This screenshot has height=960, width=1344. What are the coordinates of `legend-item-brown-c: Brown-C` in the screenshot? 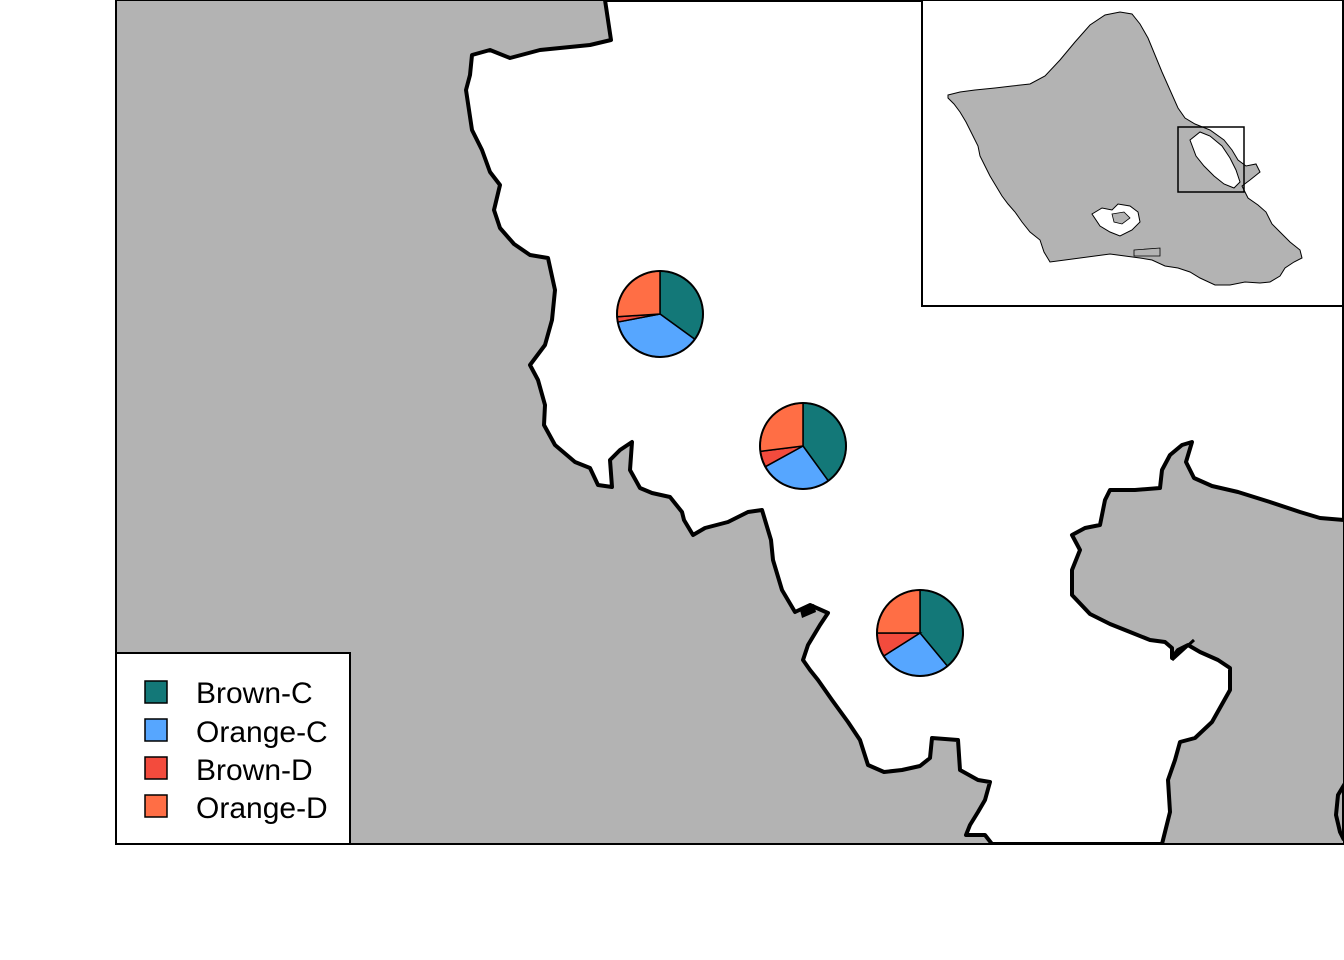 It's located at (228, 693).